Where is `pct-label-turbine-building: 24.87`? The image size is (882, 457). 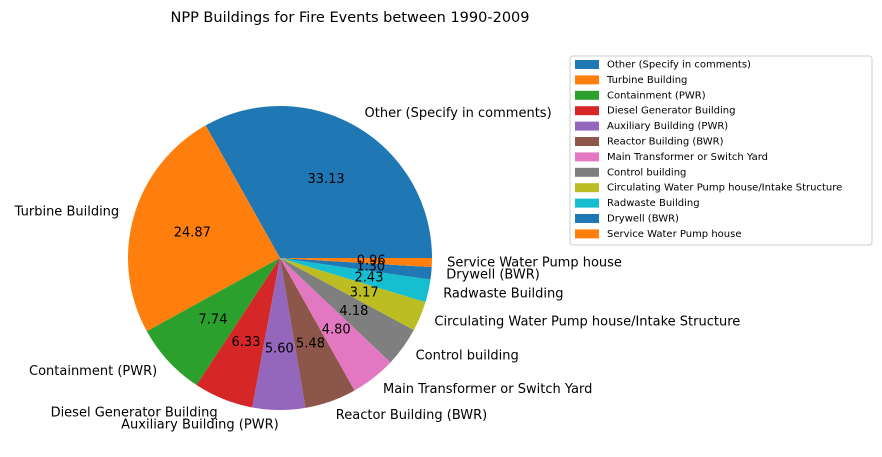
pct-label-turbine-building: 24.87 is located at coordinates (192, 232).